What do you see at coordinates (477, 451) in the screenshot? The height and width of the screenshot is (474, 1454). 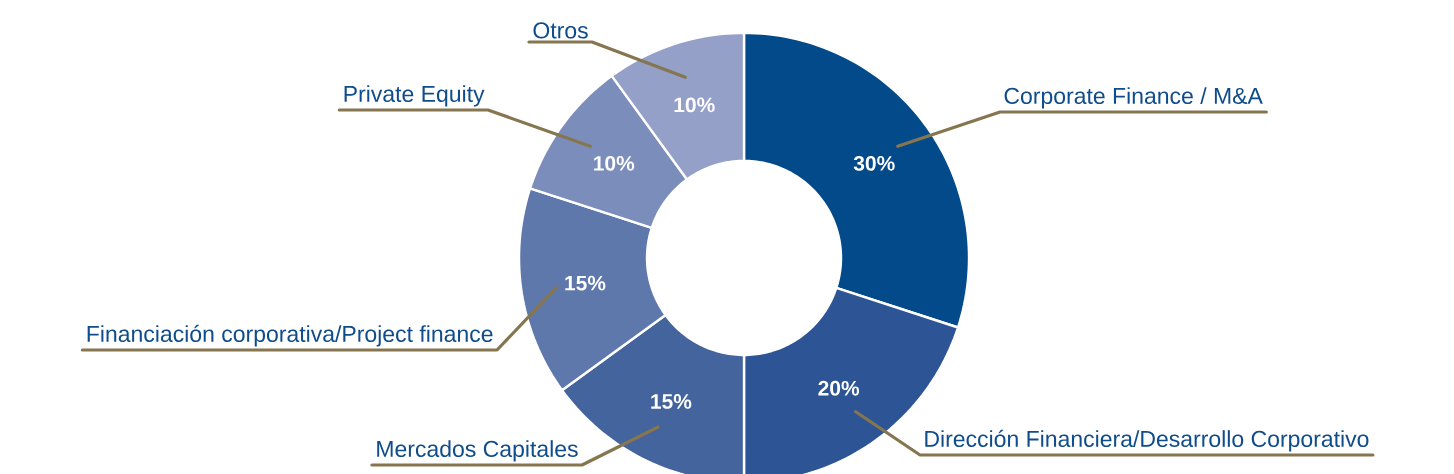 I see `slice-label: Mercados Capitales` at bounding box center [477, 451].